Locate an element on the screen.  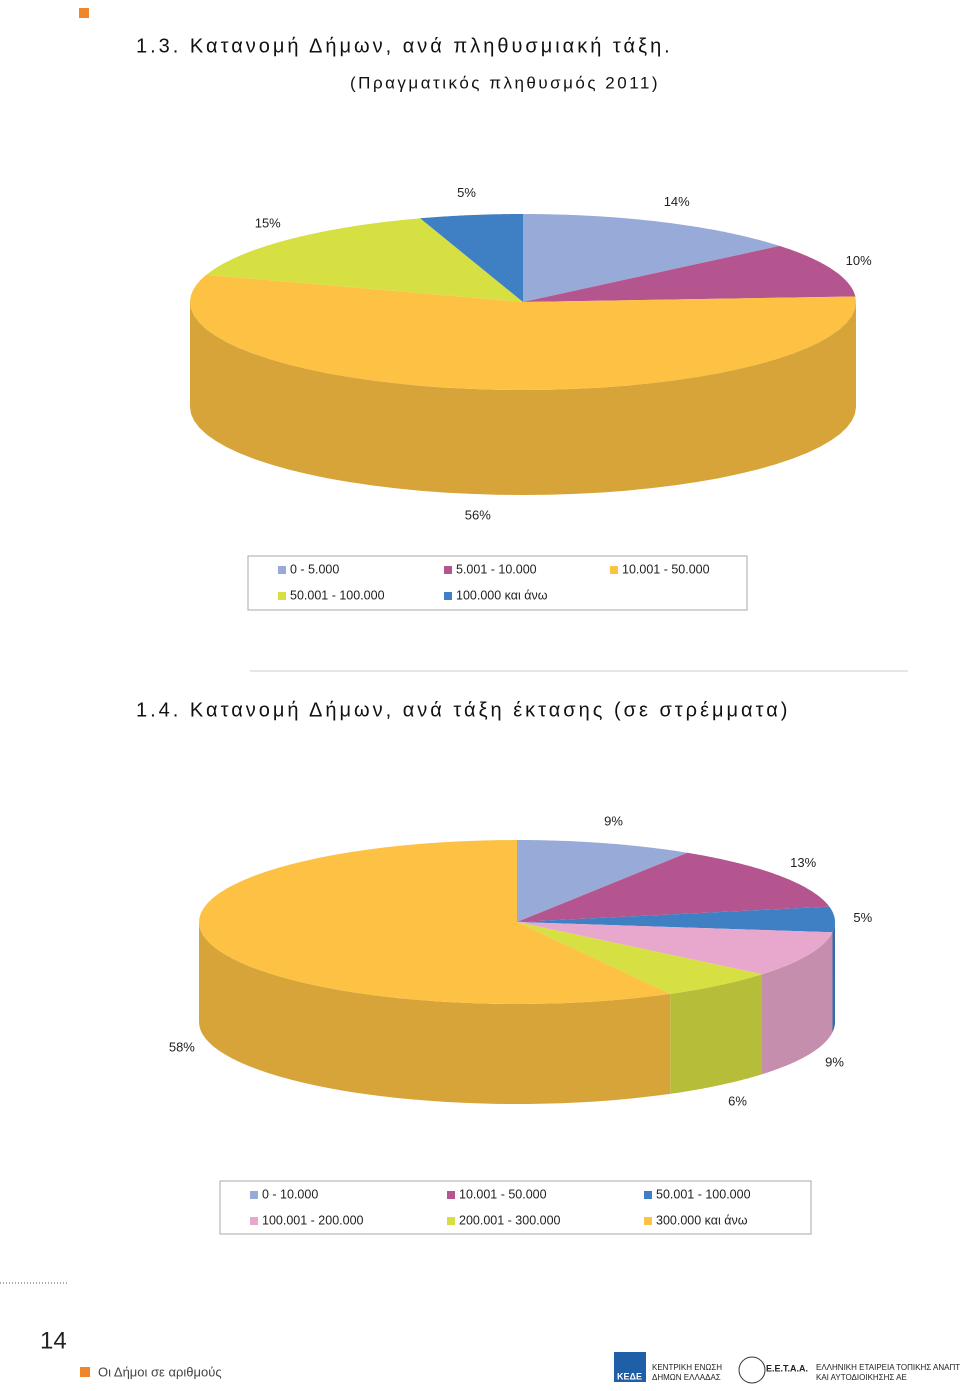
logo-text: Ε.Ε.Τ.Α.Α. is located at coordinates (787, 1368).